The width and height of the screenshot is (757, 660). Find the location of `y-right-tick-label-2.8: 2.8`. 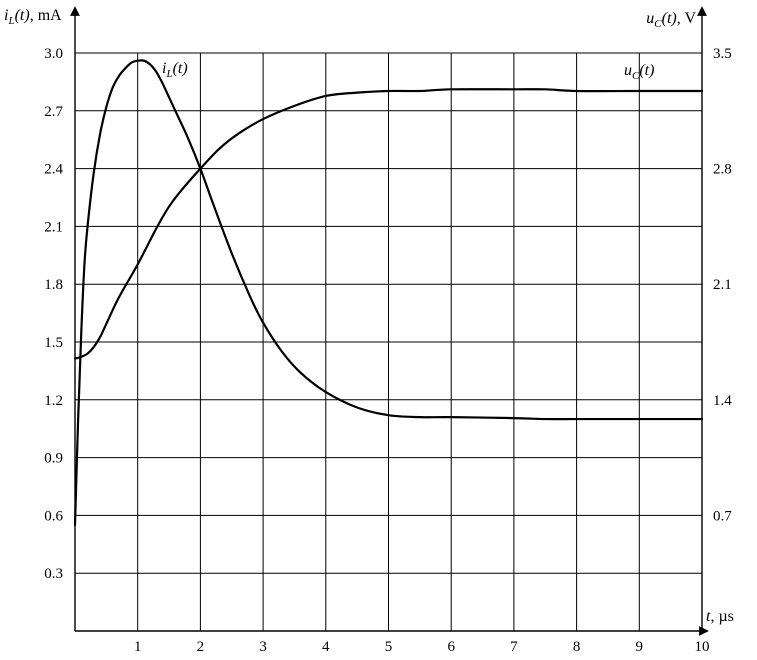

y-right-tick-label-2.8: 2.8 is located at coordinates (722, 170).